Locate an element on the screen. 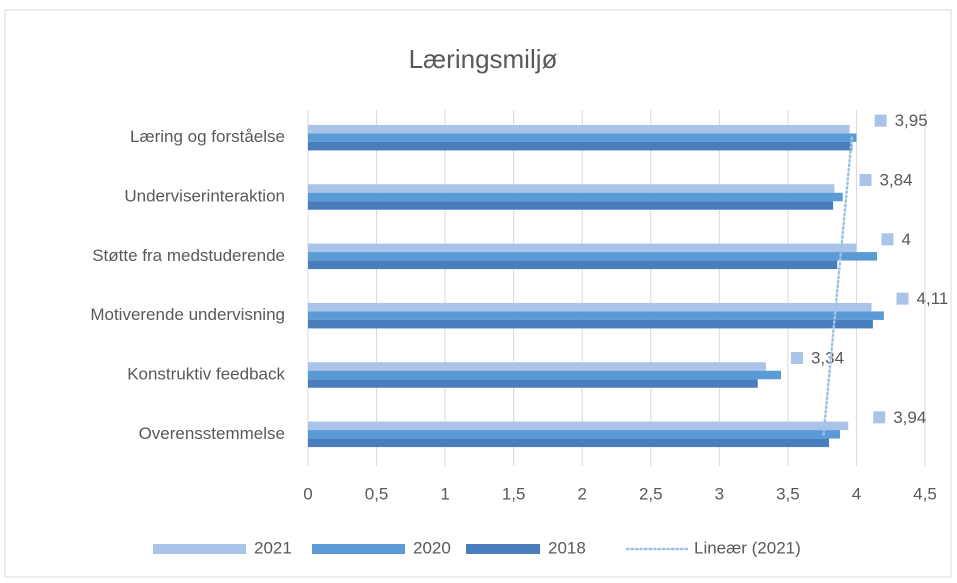 Image resolution: width=957 pixels, height=583 pixels. x-tick-label: 3 is located at coordinates (719, 493).